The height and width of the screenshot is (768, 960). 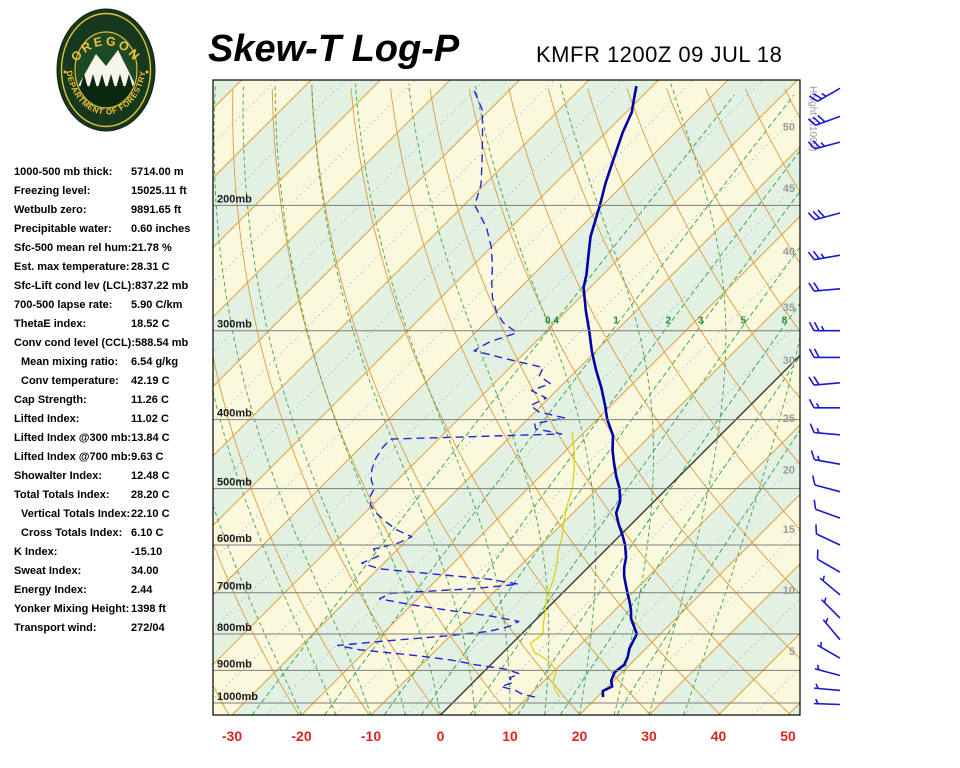 What do you see at coordinates (789, 591) in the screenshot?
I see `height-label: 10` at bounding box center [789, 591].